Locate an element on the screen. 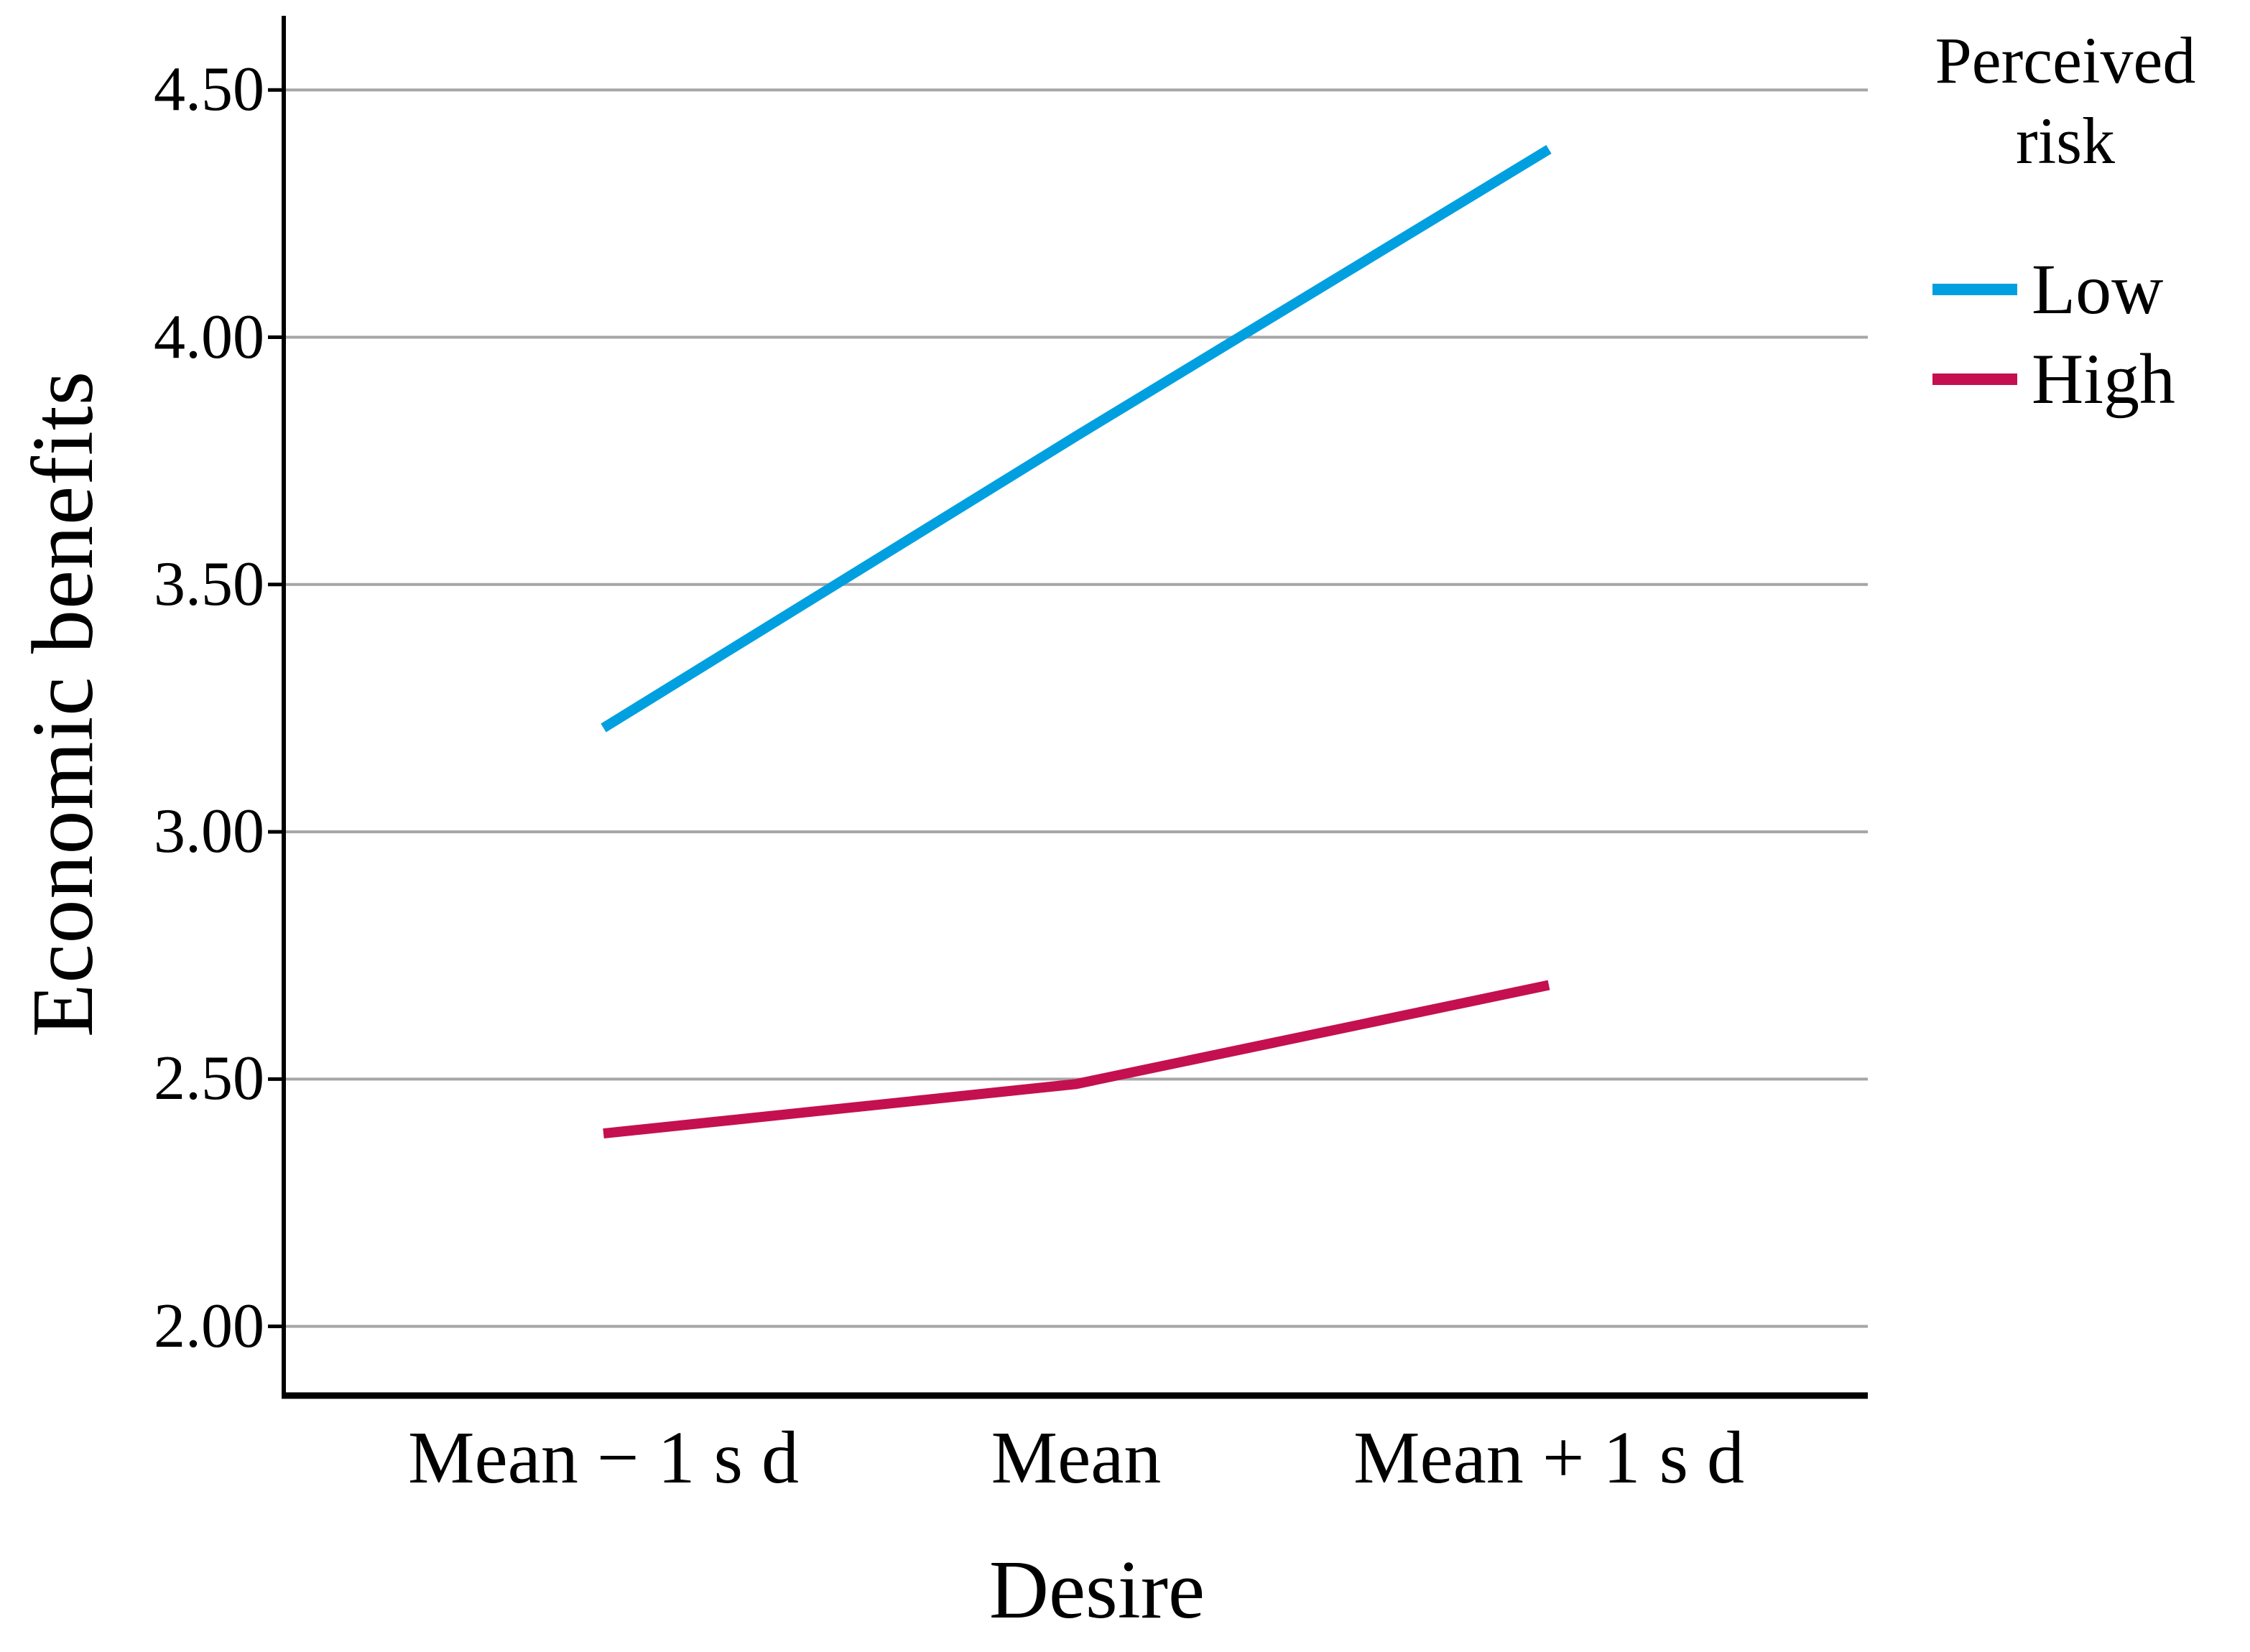  legend-items: Low High is located at coordinates (2091, 334).